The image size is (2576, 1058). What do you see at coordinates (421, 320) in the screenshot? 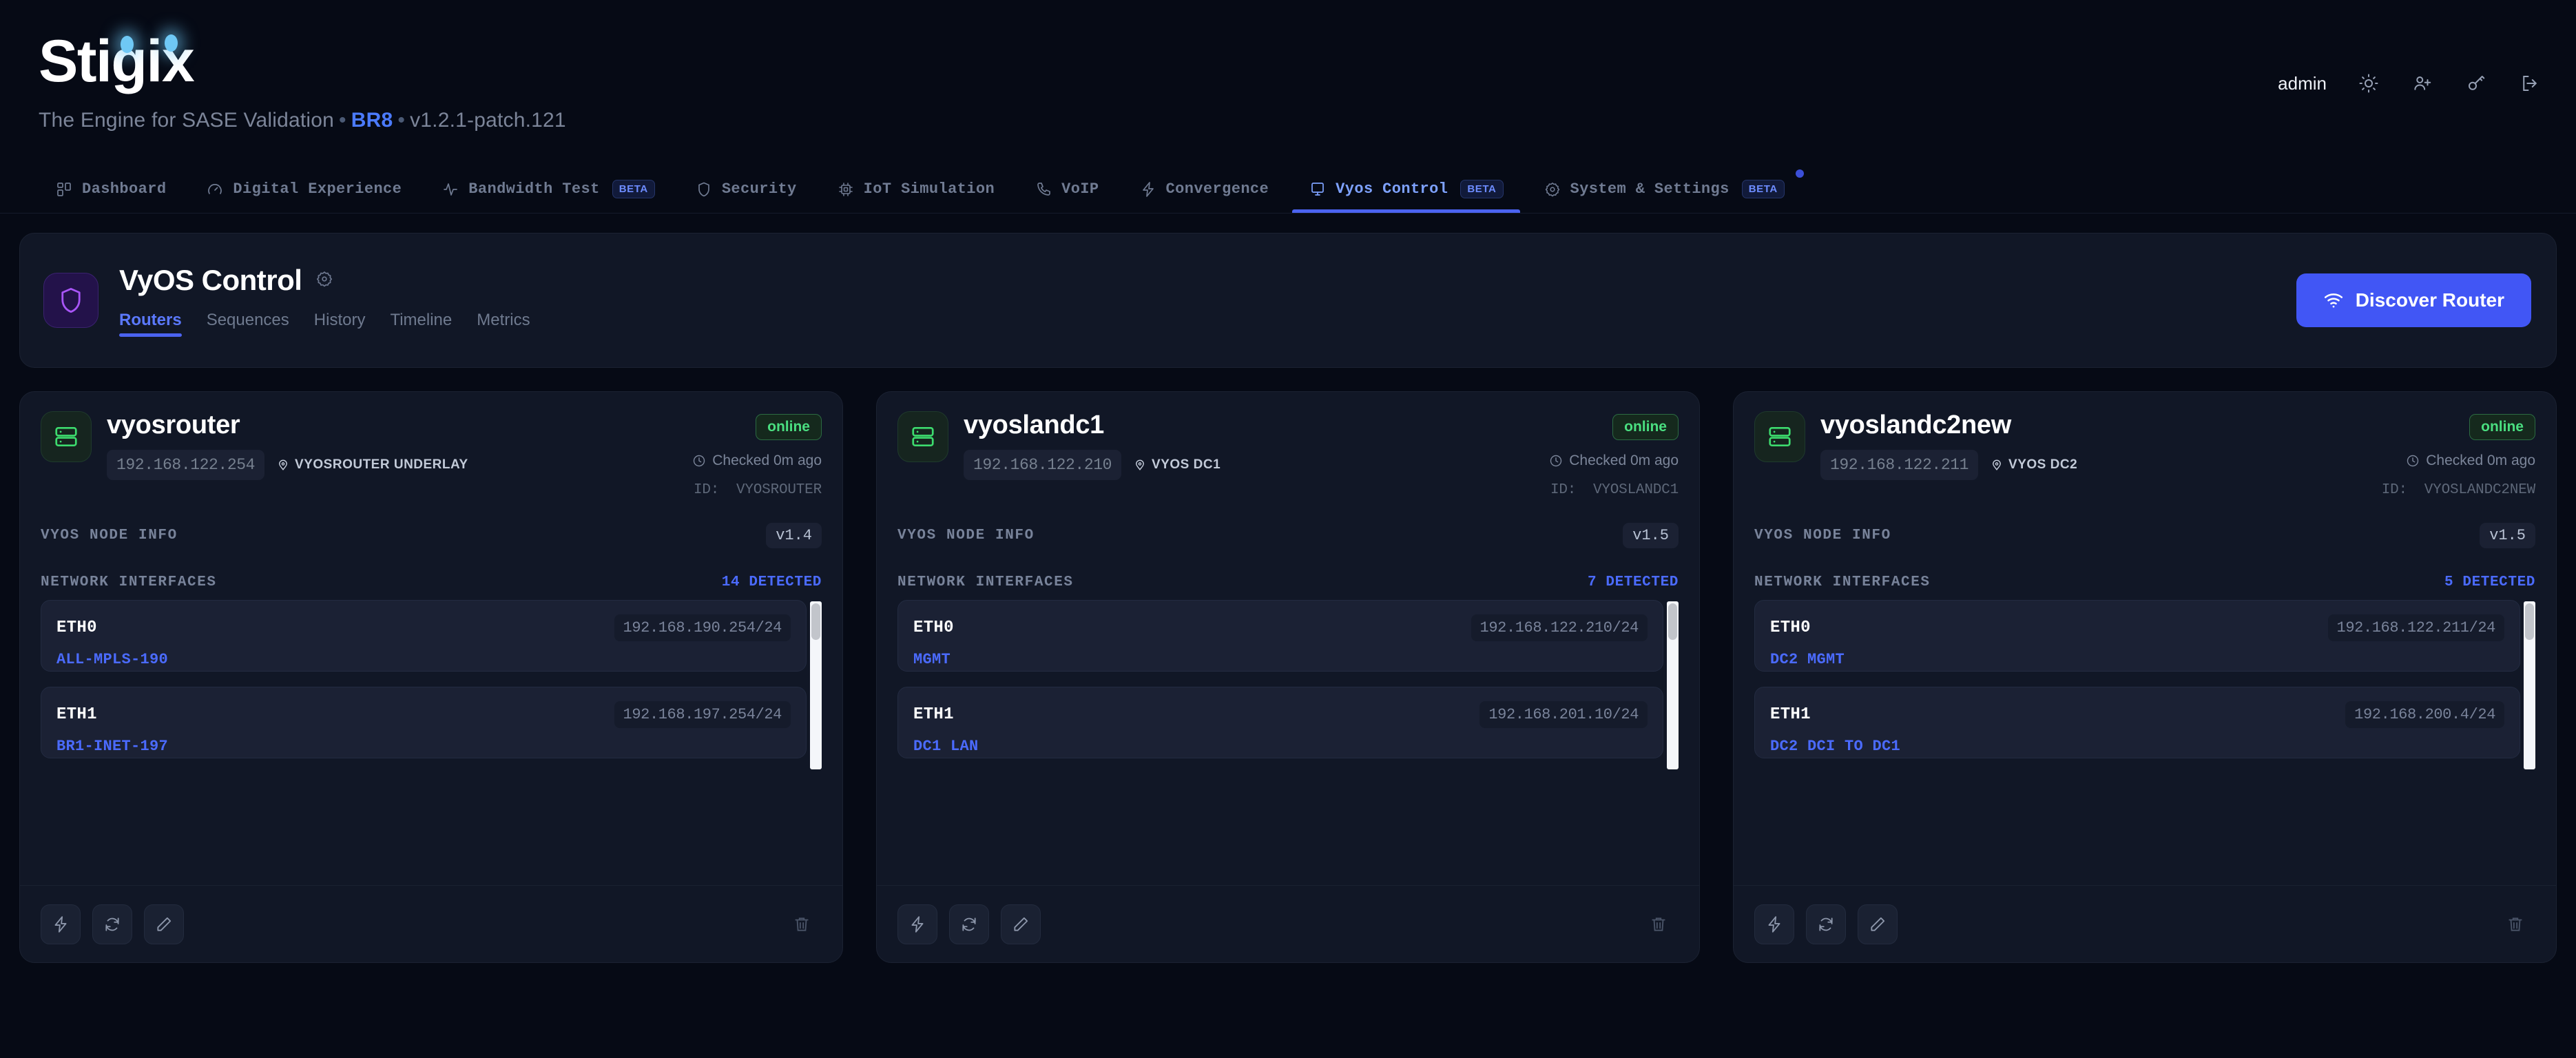
I see `subtab-timeline: Timeline` at bounding box center [421, 320].